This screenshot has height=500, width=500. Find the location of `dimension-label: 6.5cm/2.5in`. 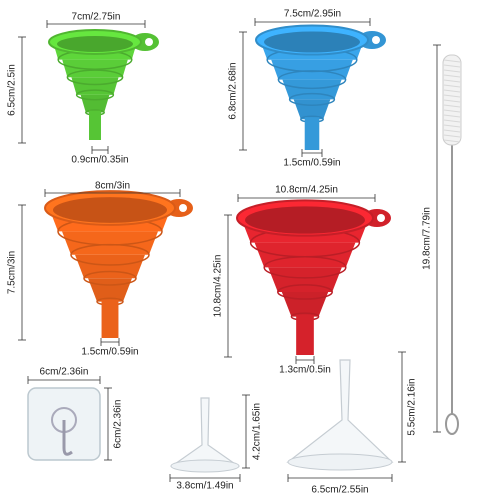

dimension-label: 6.5cm/2.5in is located at coordinates (12, 90).